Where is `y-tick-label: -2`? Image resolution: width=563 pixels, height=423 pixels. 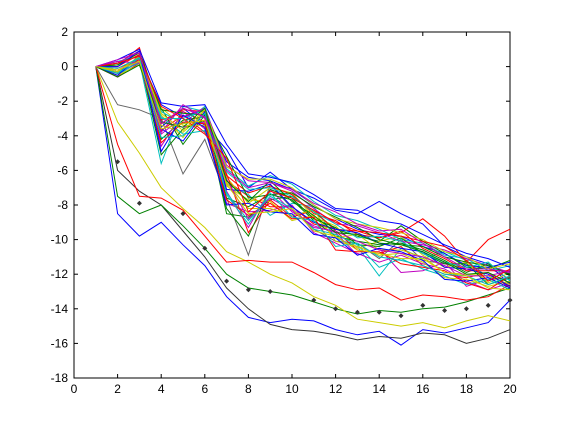
y-tick-label: -2 is located at coordinates (62, 101).